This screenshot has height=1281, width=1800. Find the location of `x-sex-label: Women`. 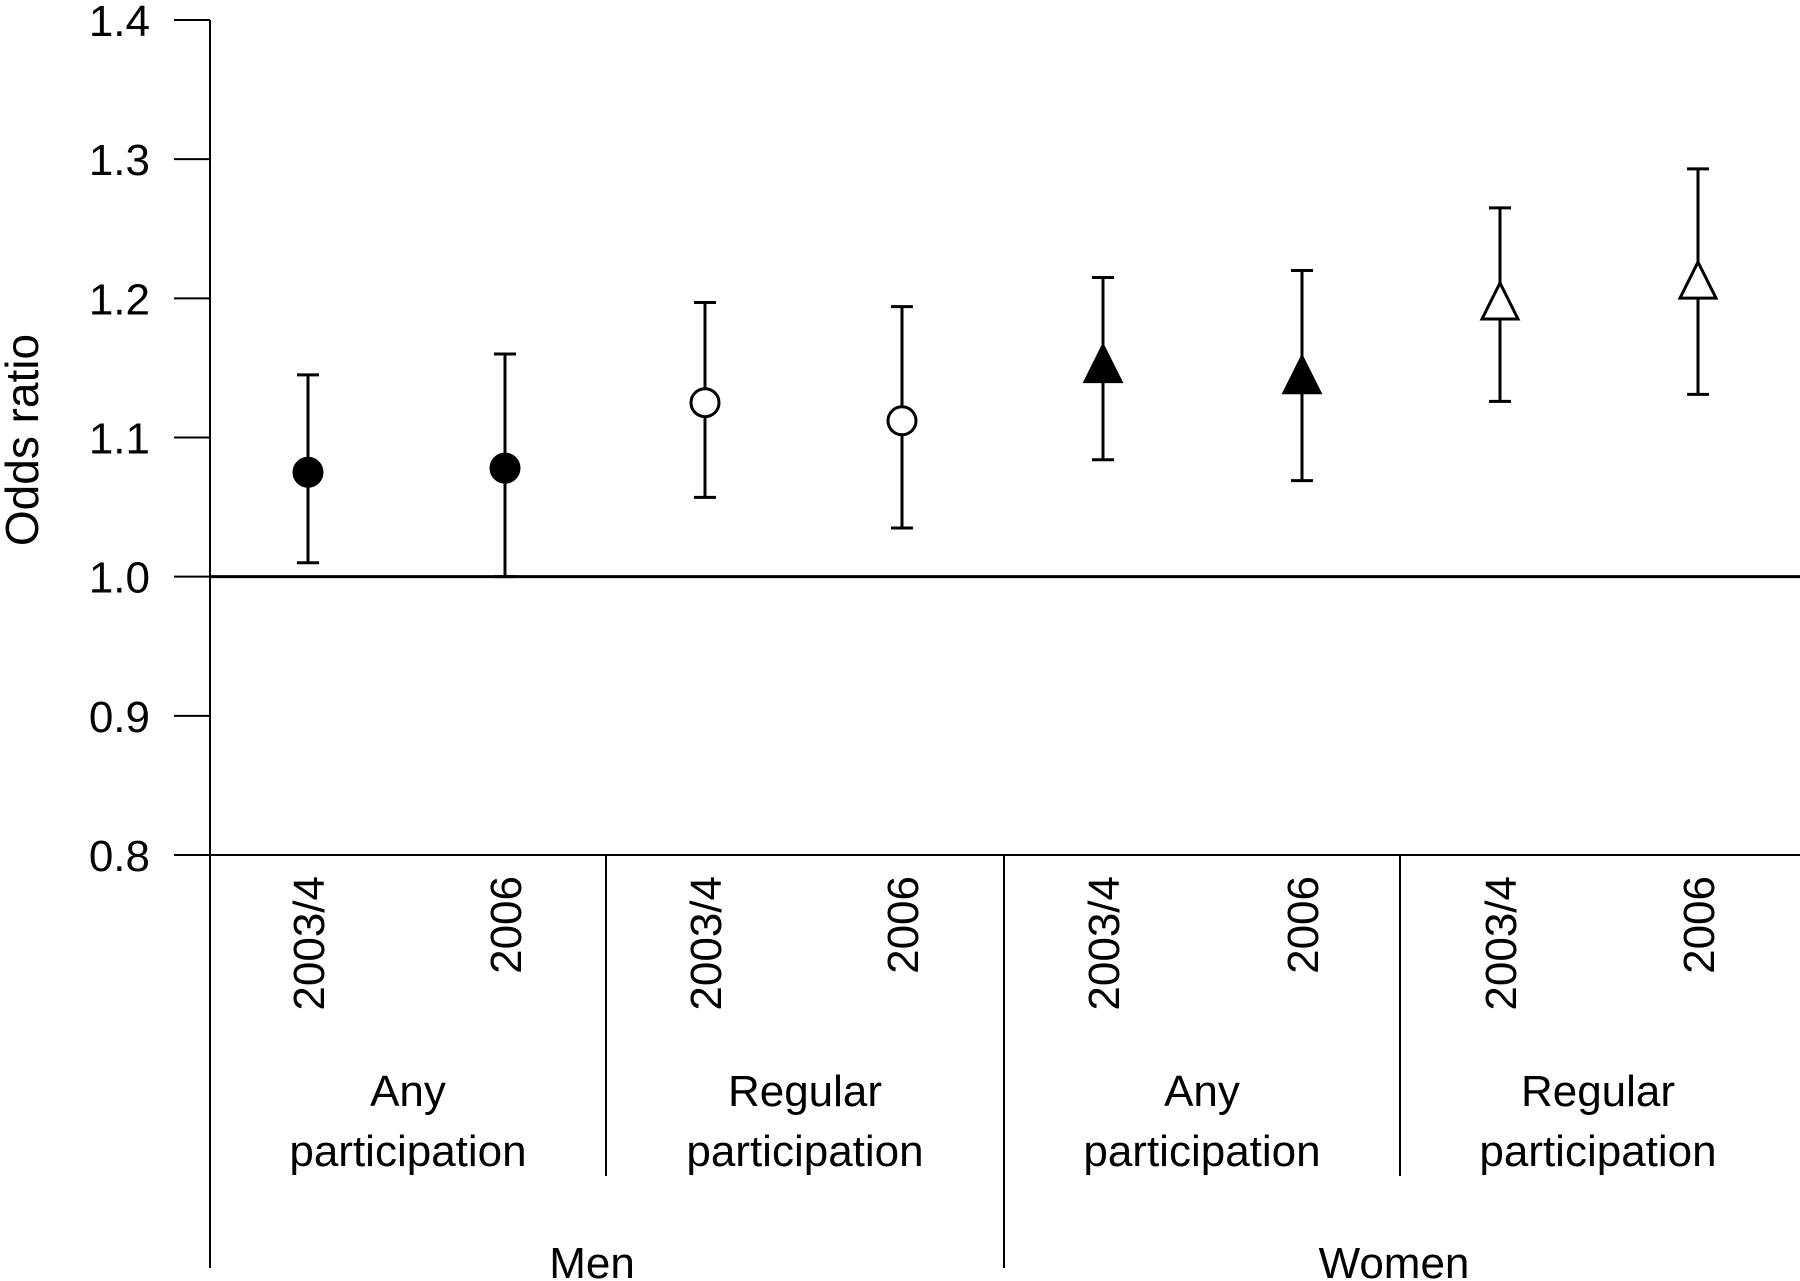

x-sex-label: Women is located at coordinates (1394, 1260).